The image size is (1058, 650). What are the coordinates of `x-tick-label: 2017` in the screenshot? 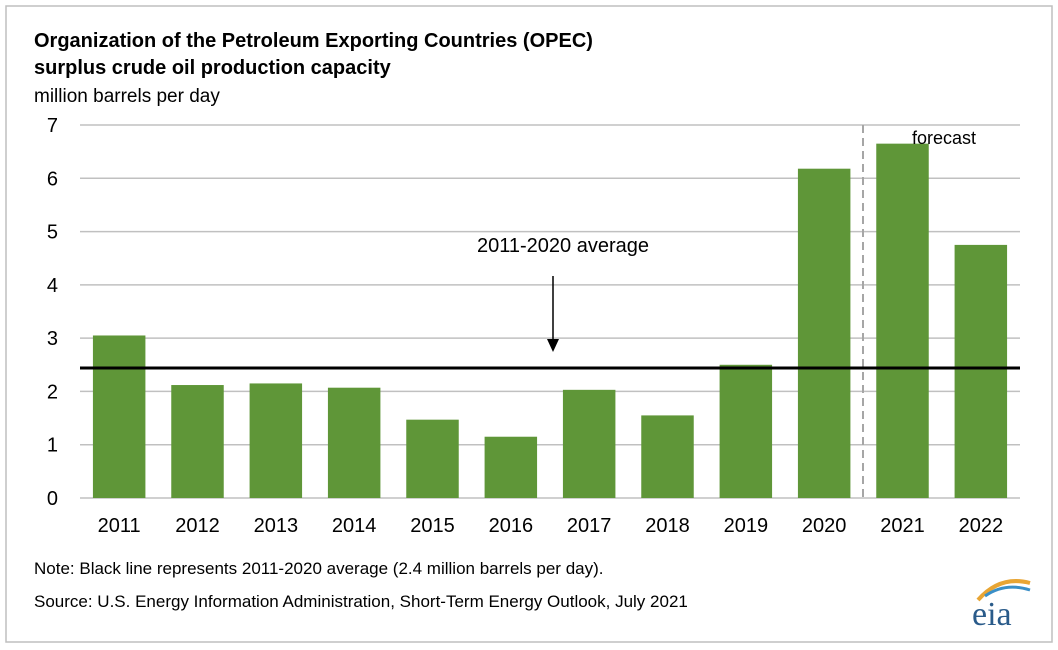 It's located at (589, 526).